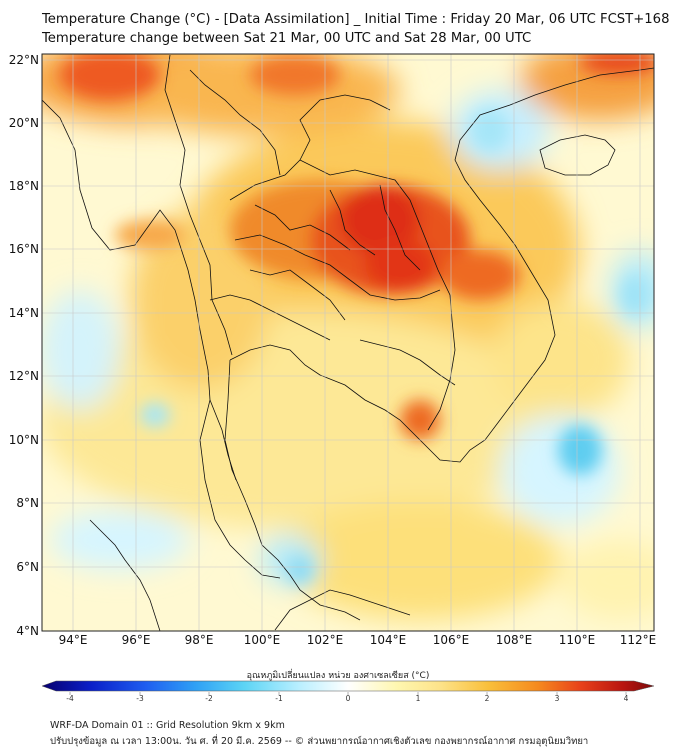  Describe the element at coordinates (514, 640) in the screenshot. I see `lon-label: 108°E` at that location.